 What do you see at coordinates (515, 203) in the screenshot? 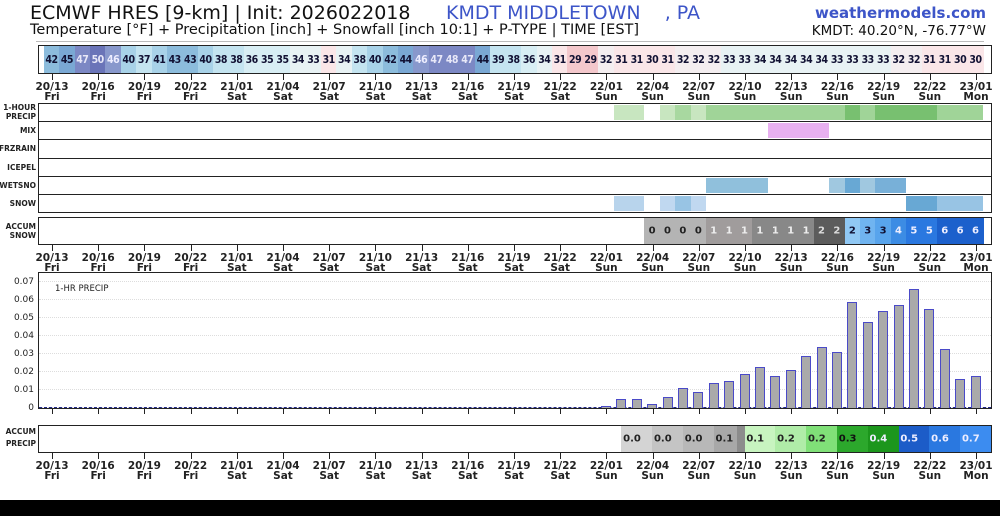
I see `ptype-row-snow` at bounding box center [515, 203].